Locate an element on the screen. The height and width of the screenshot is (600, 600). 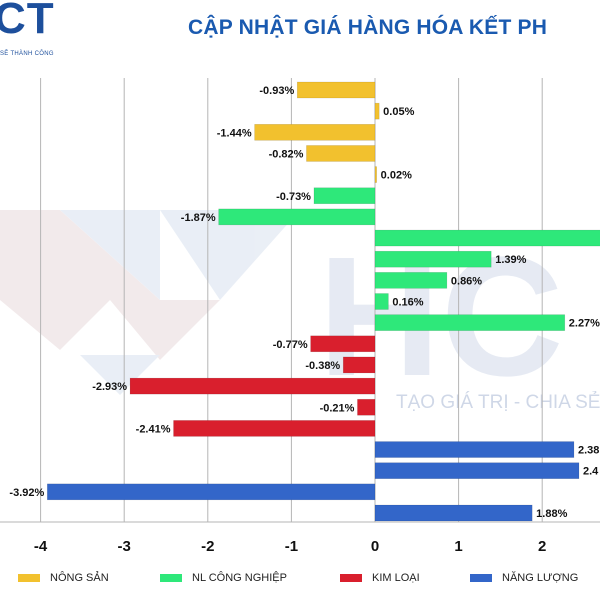
data-label: -0.82% is located at coordinates (286, 154).